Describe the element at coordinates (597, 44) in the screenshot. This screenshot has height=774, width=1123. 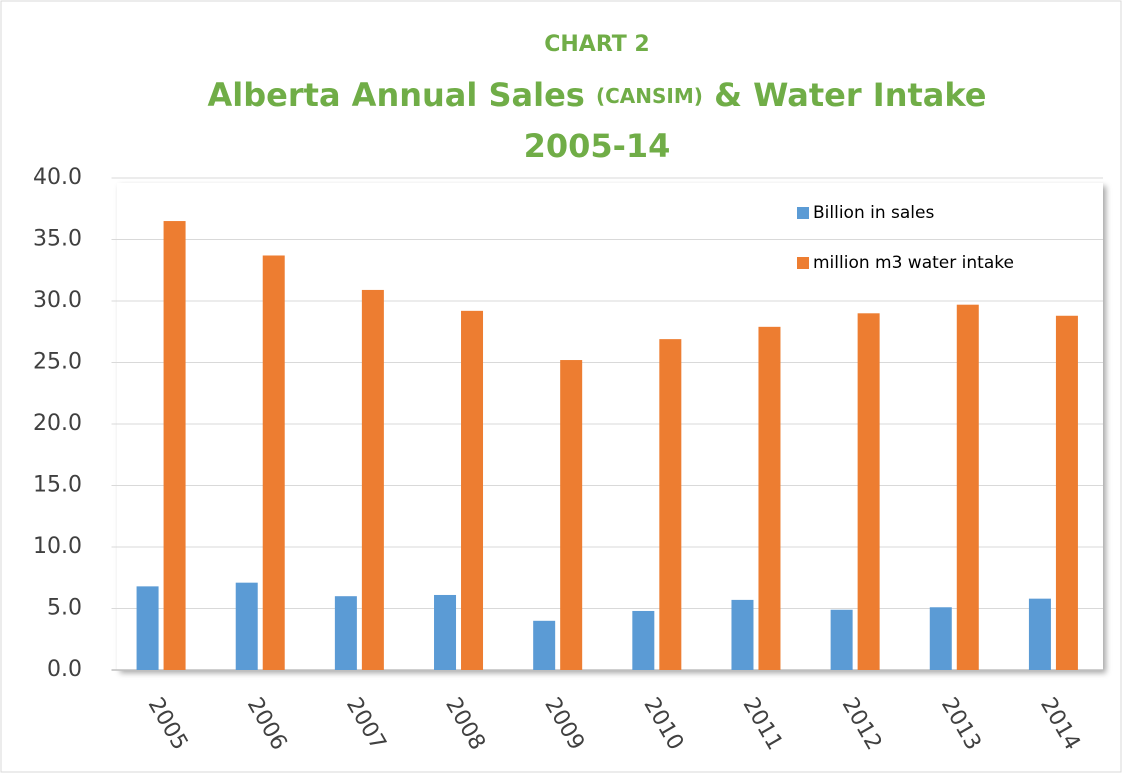
I see `title-line: CHART 2` at that location.